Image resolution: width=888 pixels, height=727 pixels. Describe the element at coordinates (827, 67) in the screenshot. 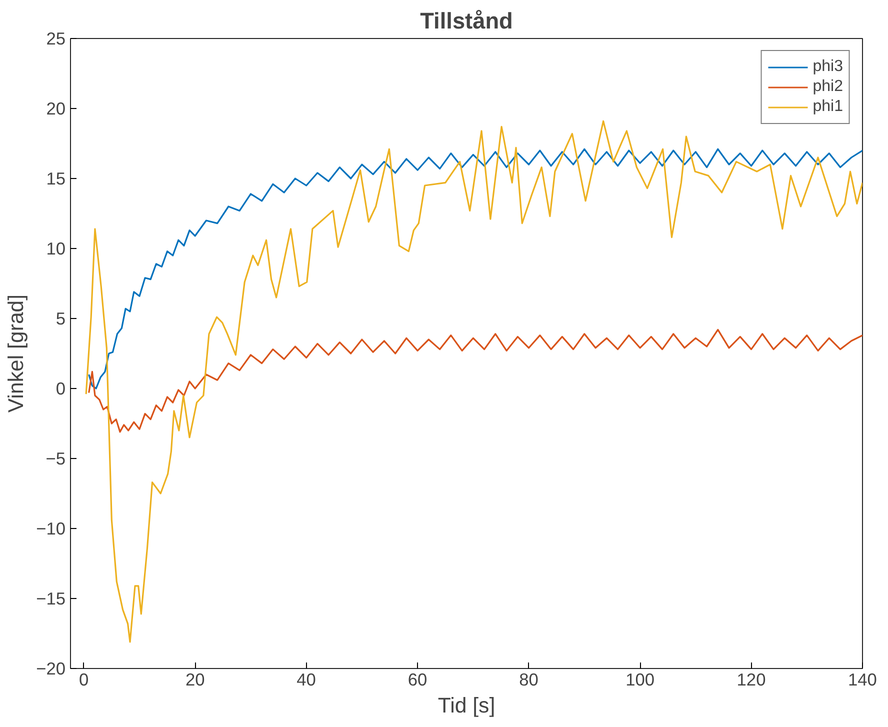

I see `legend-label: phi3` at that location.